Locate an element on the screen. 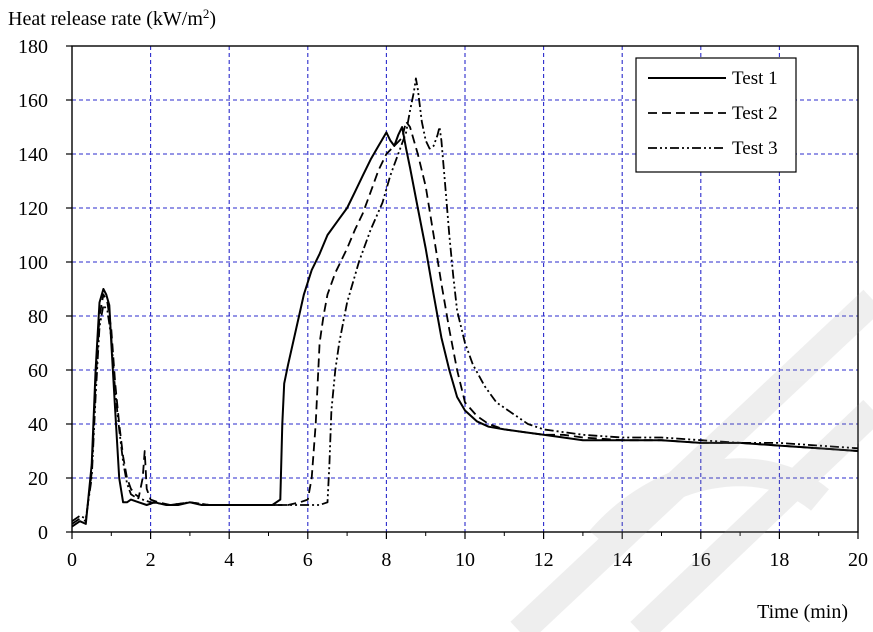 This screenshot has height=632, width=873. y-tick-label: 180 is located at coordinates (33, 47).